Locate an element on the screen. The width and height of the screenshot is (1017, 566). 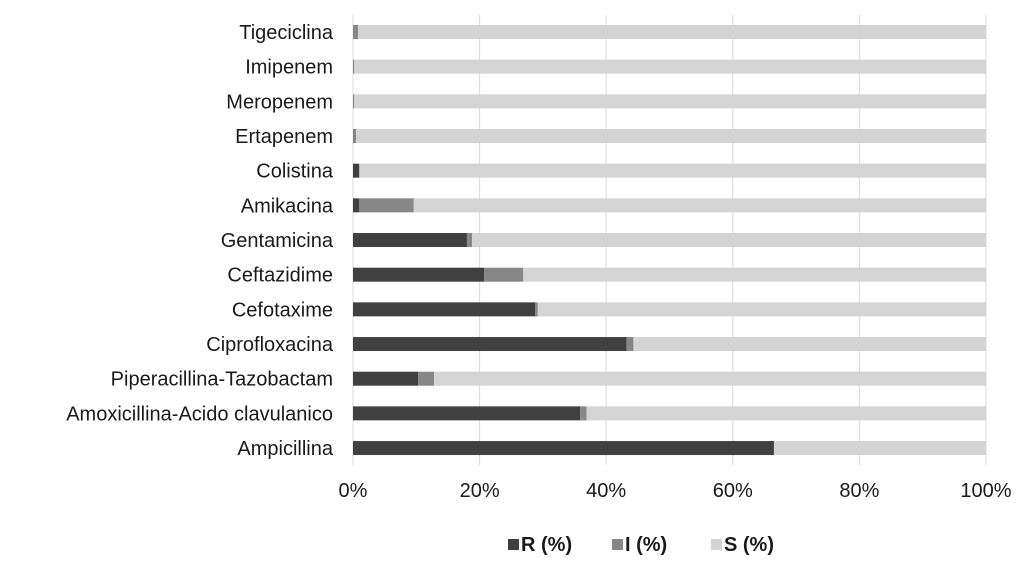
x-tick-label: 0% is located at coordinates (353, 491).